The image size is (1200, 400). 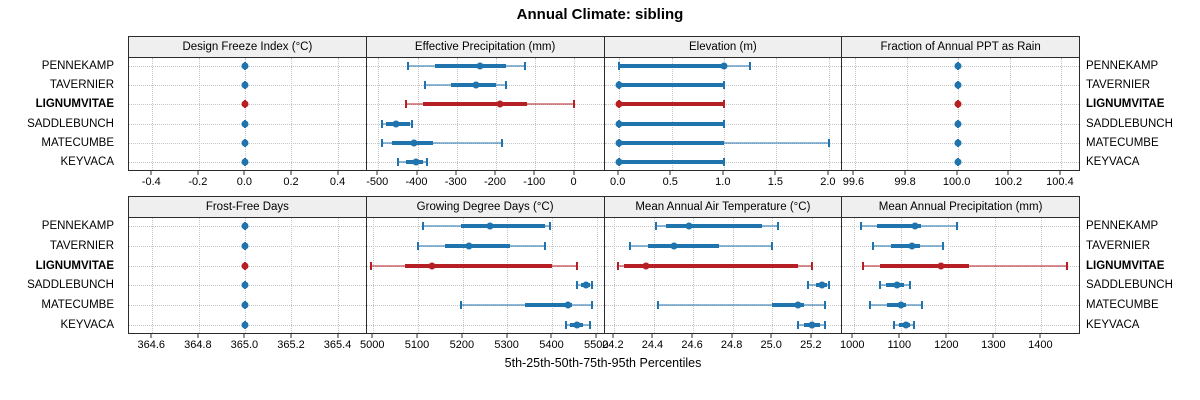 I want to click on strip-label: Fraction of Annual PPT as Rain, so click(x=960, y=47).